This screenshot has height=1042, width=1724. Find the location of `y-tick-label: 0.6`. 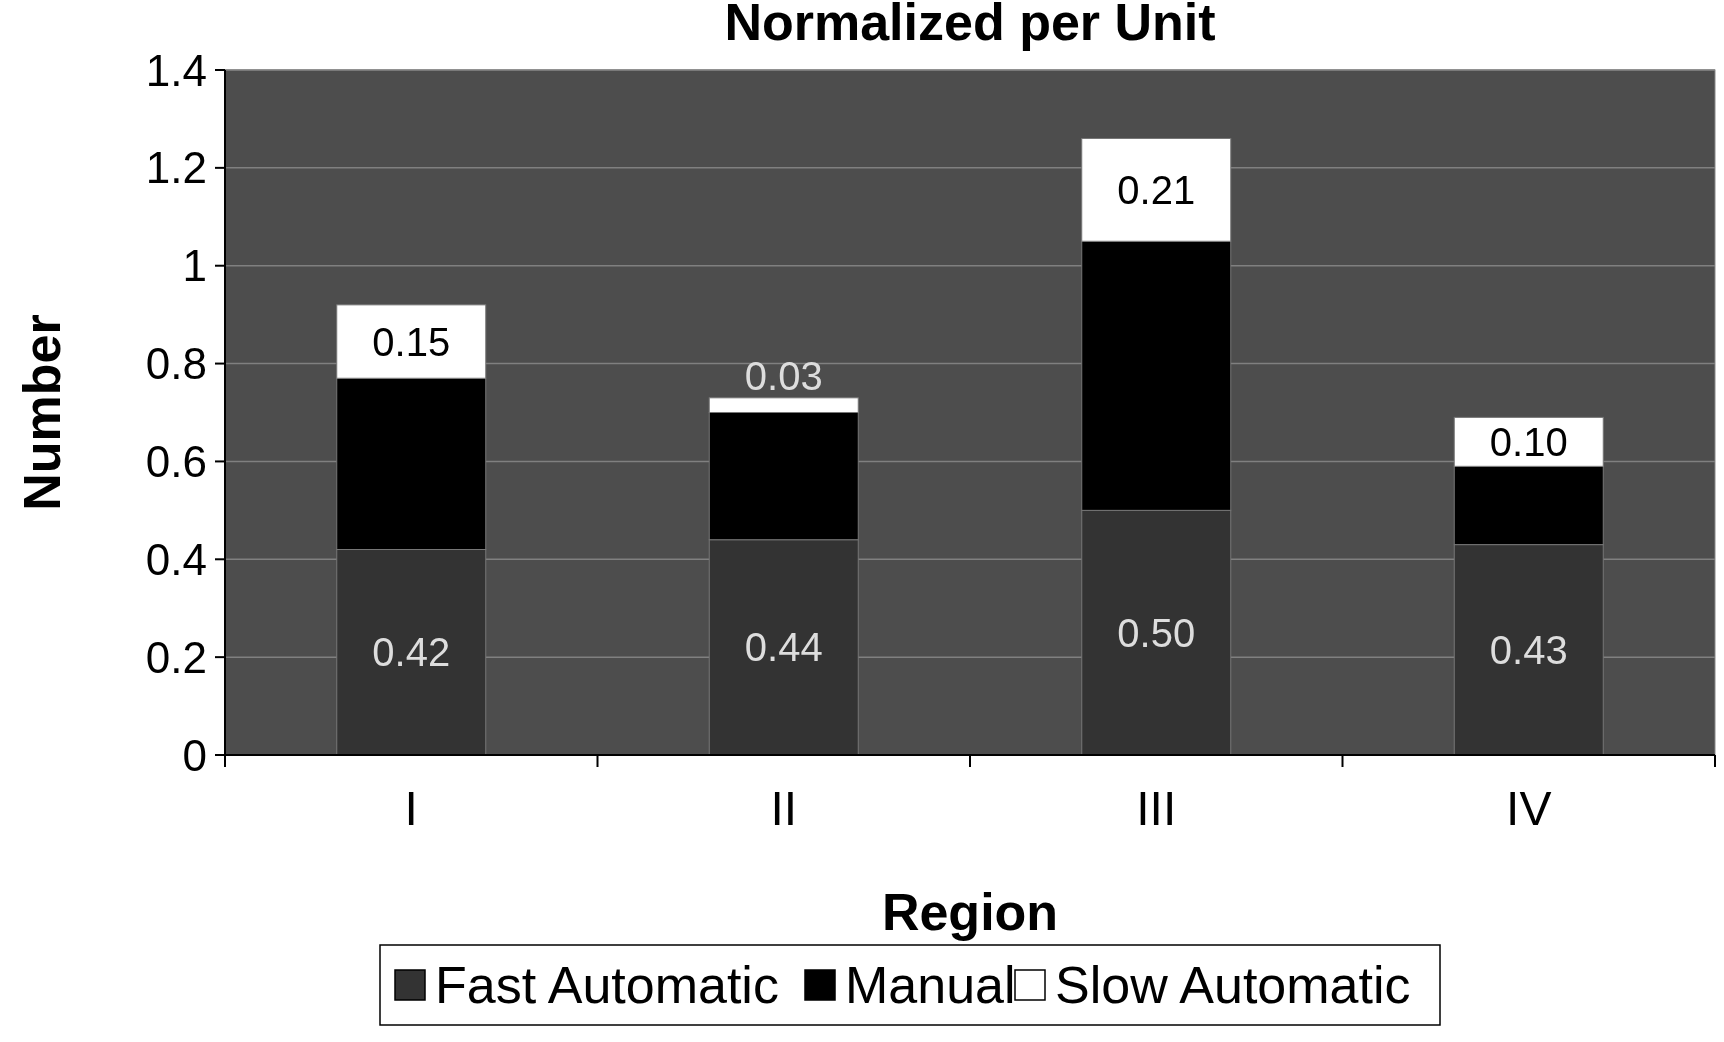

y-tick-label: 0.6 is located at coordinates (176, 461).